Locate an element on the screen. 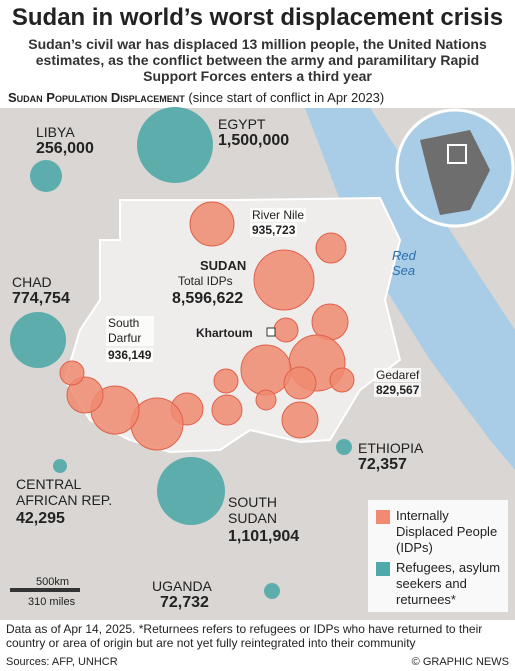  legend-box is located at coordinates (438, 556).